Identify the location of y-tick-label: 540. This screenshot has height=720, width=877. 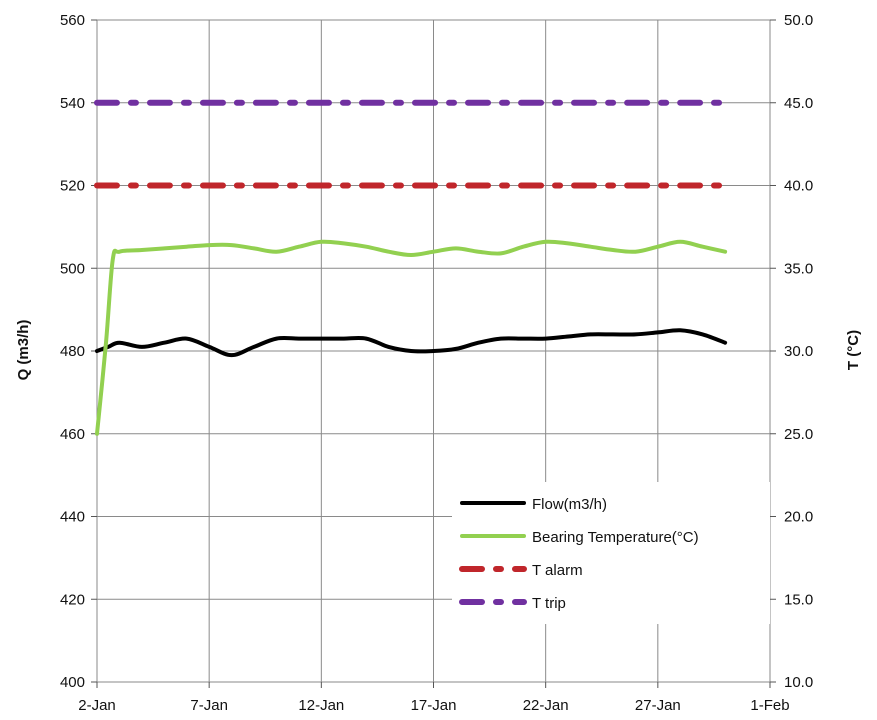
(72, 103).